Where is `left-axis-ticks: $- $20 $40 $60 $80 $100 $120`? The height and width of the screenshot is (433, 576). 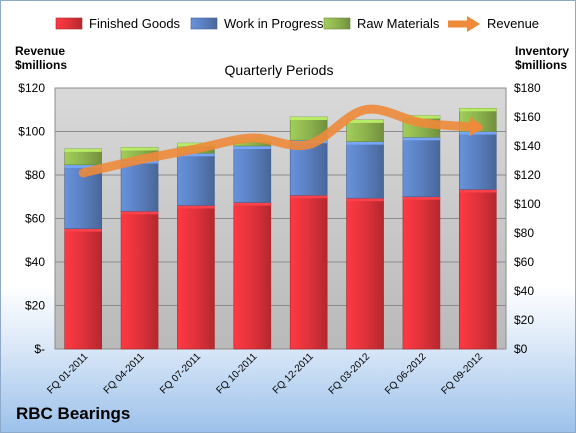 left-axis-ticks: $- $20 $40 $60 $80 $100 $120 is located at coordinates (31, 218).